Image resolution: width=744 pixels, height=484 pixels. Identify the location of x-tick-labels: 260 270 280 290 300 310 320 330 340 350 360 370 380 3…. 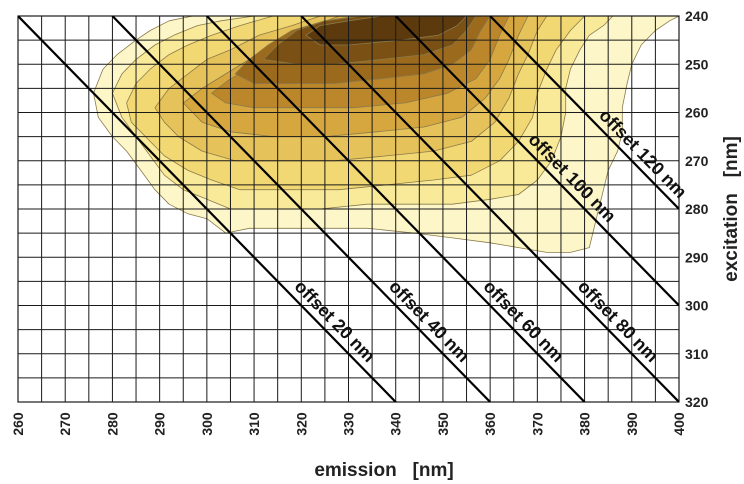
(348, 424).